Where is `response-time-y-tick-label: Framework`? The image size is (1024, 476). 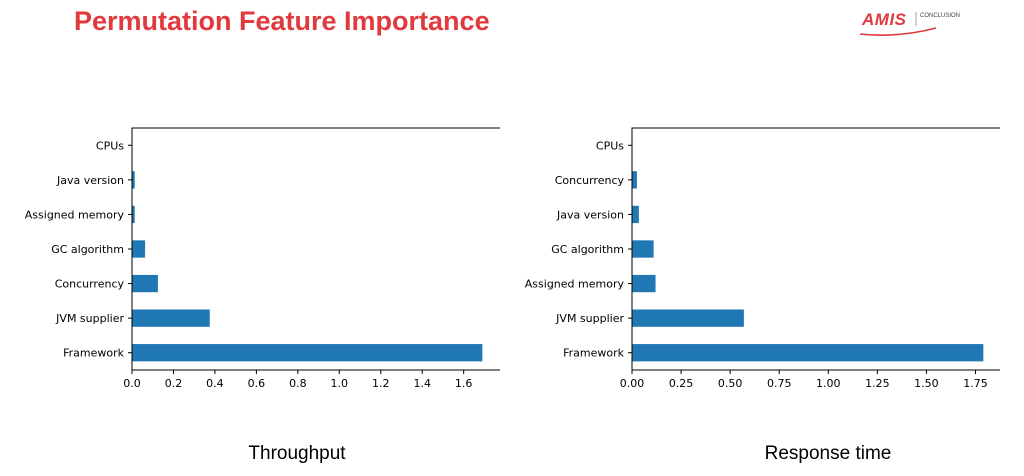
response-time-y-tick-label: Framework is located at coordinates (594, 353).